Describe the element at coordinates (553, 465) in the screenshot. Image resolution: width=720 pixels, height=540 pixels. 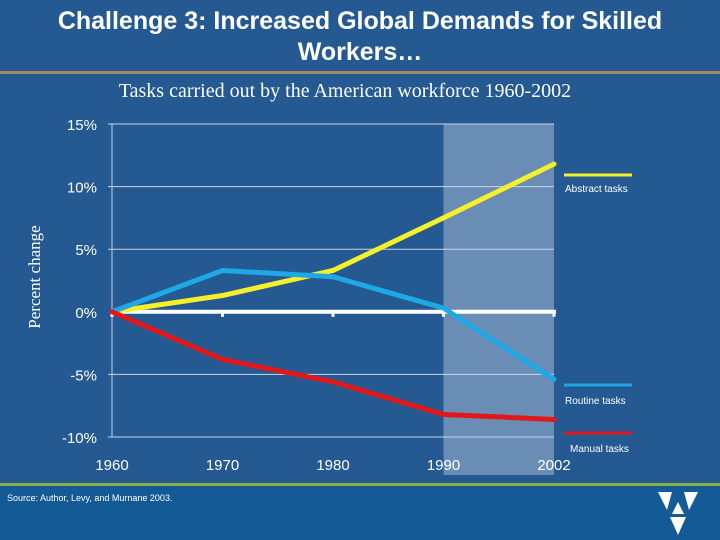
I see `x-tick-label: 2002` at that location.